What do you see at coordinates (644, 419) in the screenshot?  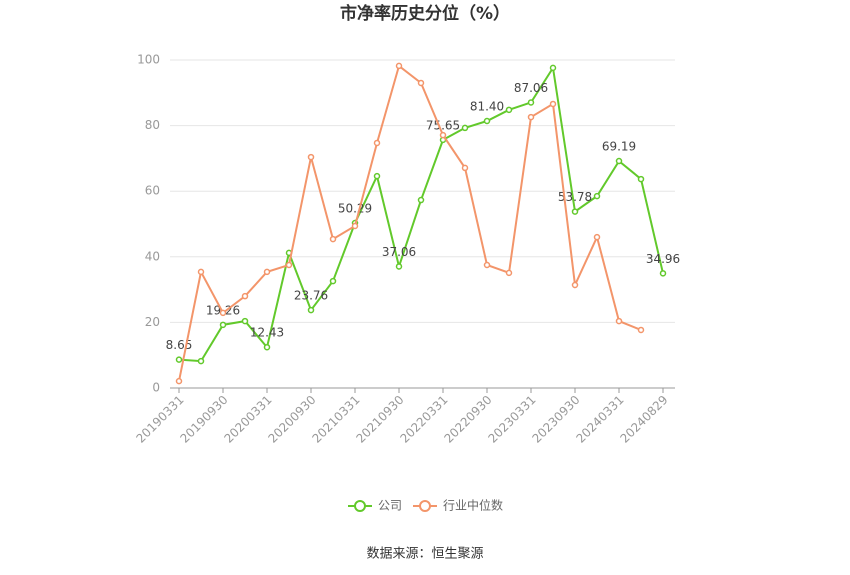 I see `x-tick-label: 20240829` at bounding box center [644, 419].